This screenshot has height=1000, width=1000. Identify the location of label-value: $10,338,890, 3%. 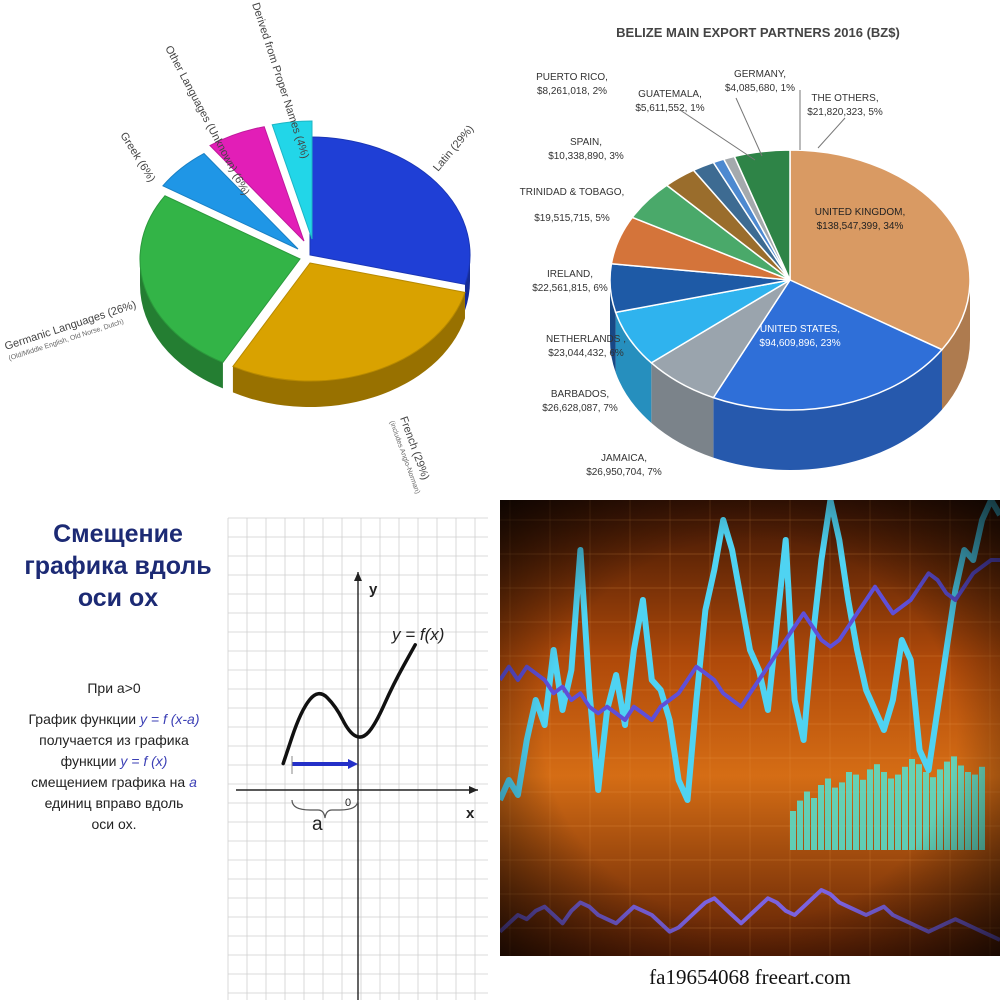
(586, 156).